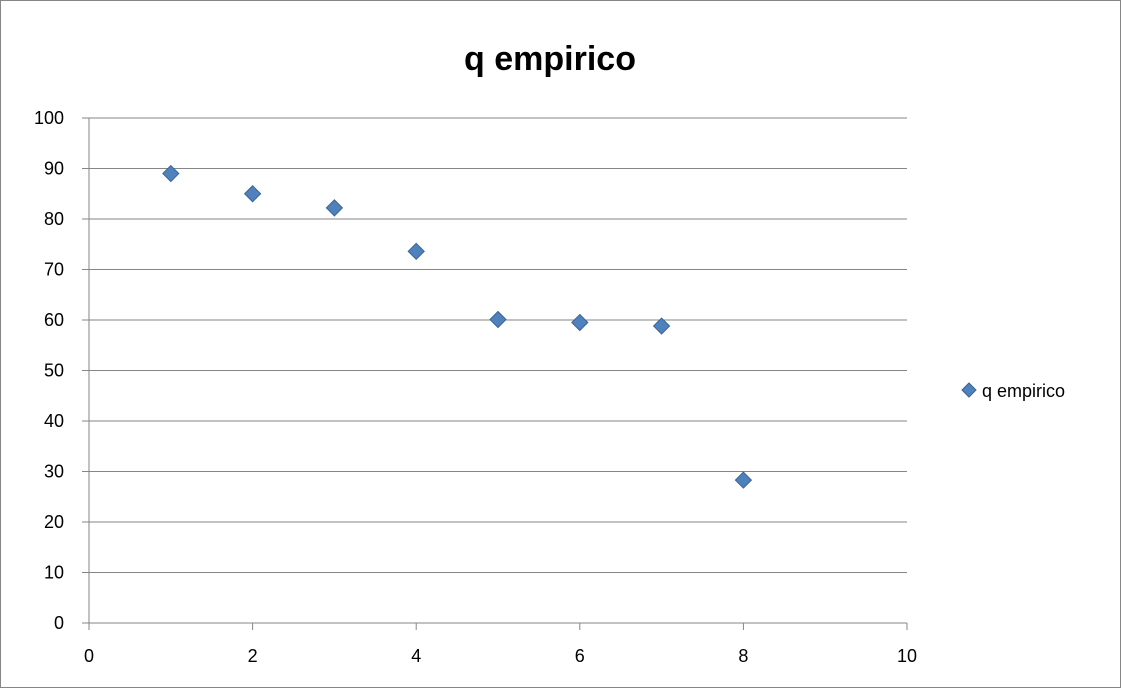  Describe the element at coordinates (907, 656) in the screenshot. I see `x-tick-label: 10` at that location.